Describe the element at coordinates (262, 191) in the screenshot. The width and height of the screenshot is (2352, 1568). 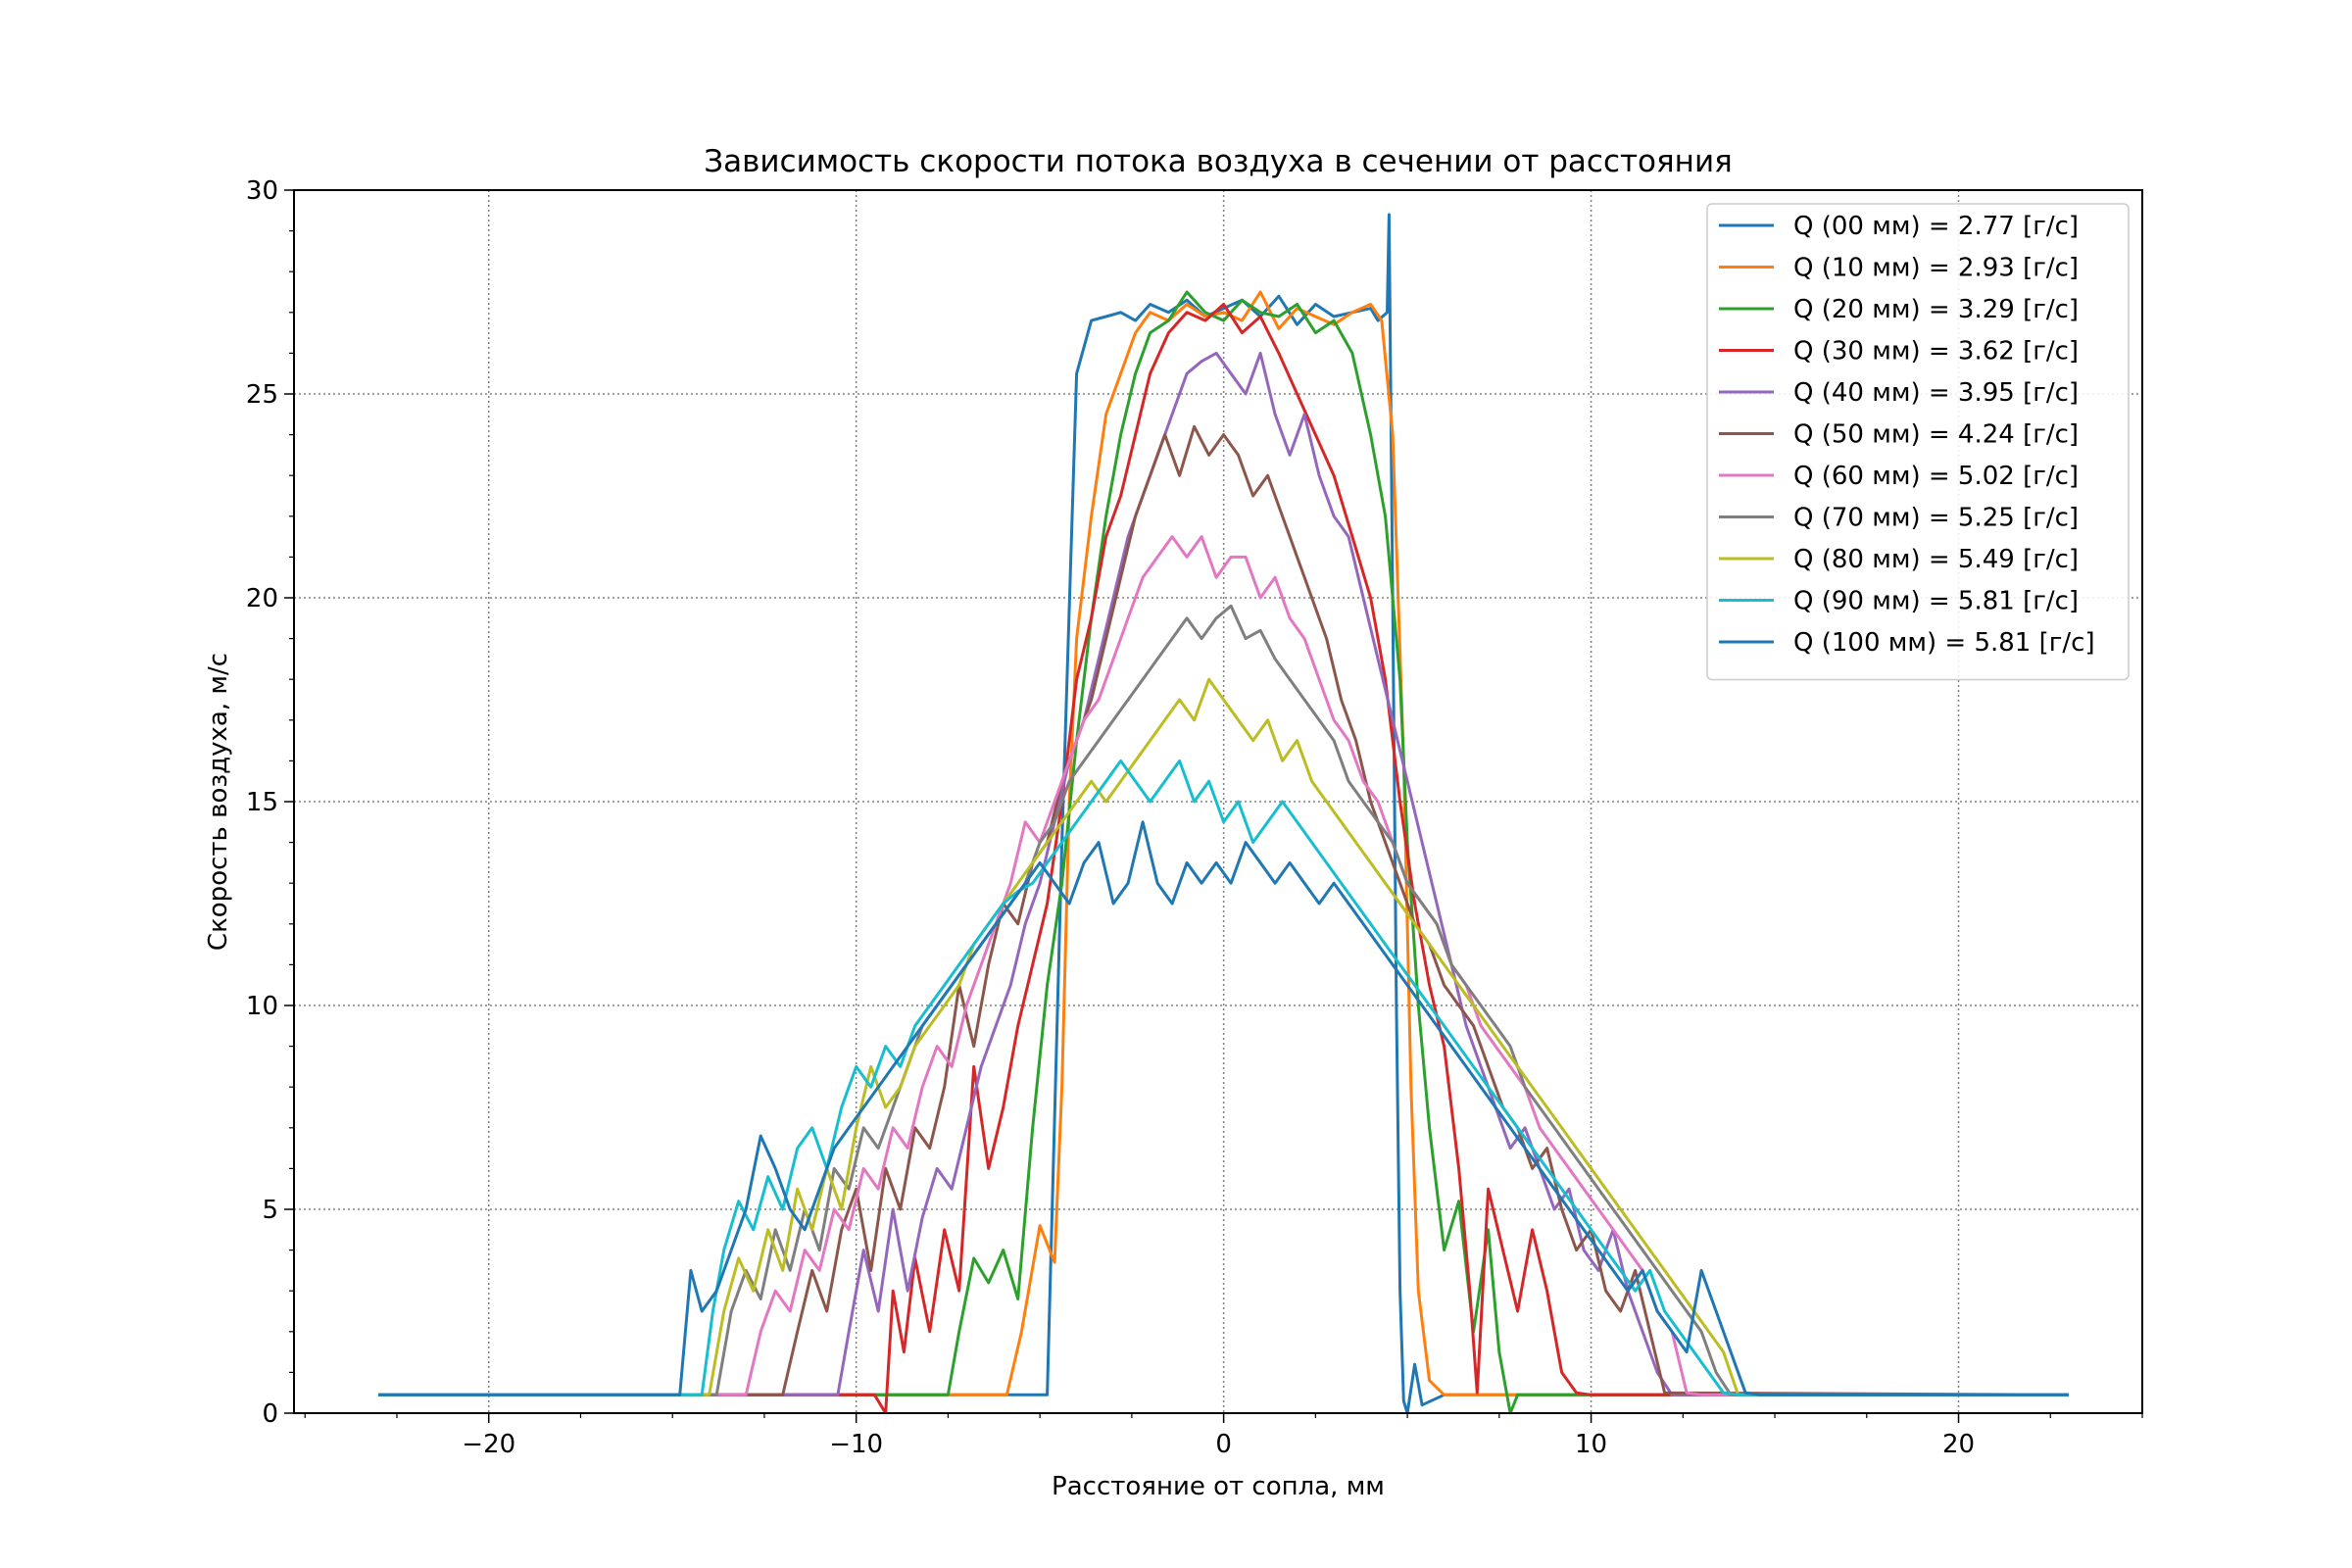
I see `y-tick-label: 30` at that location.